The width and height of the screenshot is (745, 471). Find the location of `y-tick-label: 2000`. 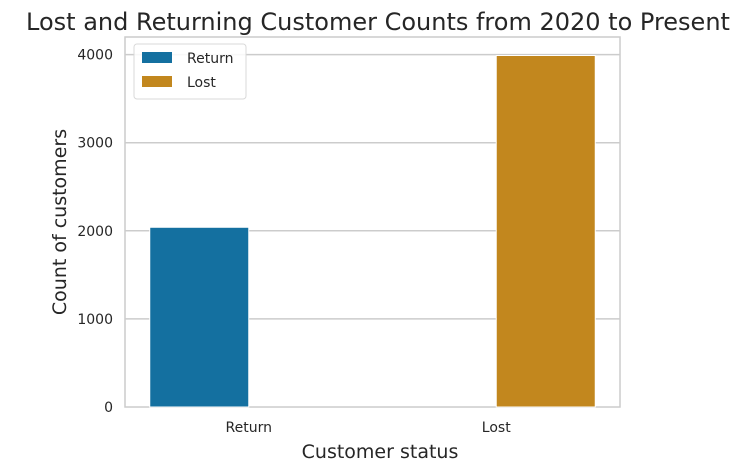

y-tick-label: 2000 is located at coordinates (95, 232).